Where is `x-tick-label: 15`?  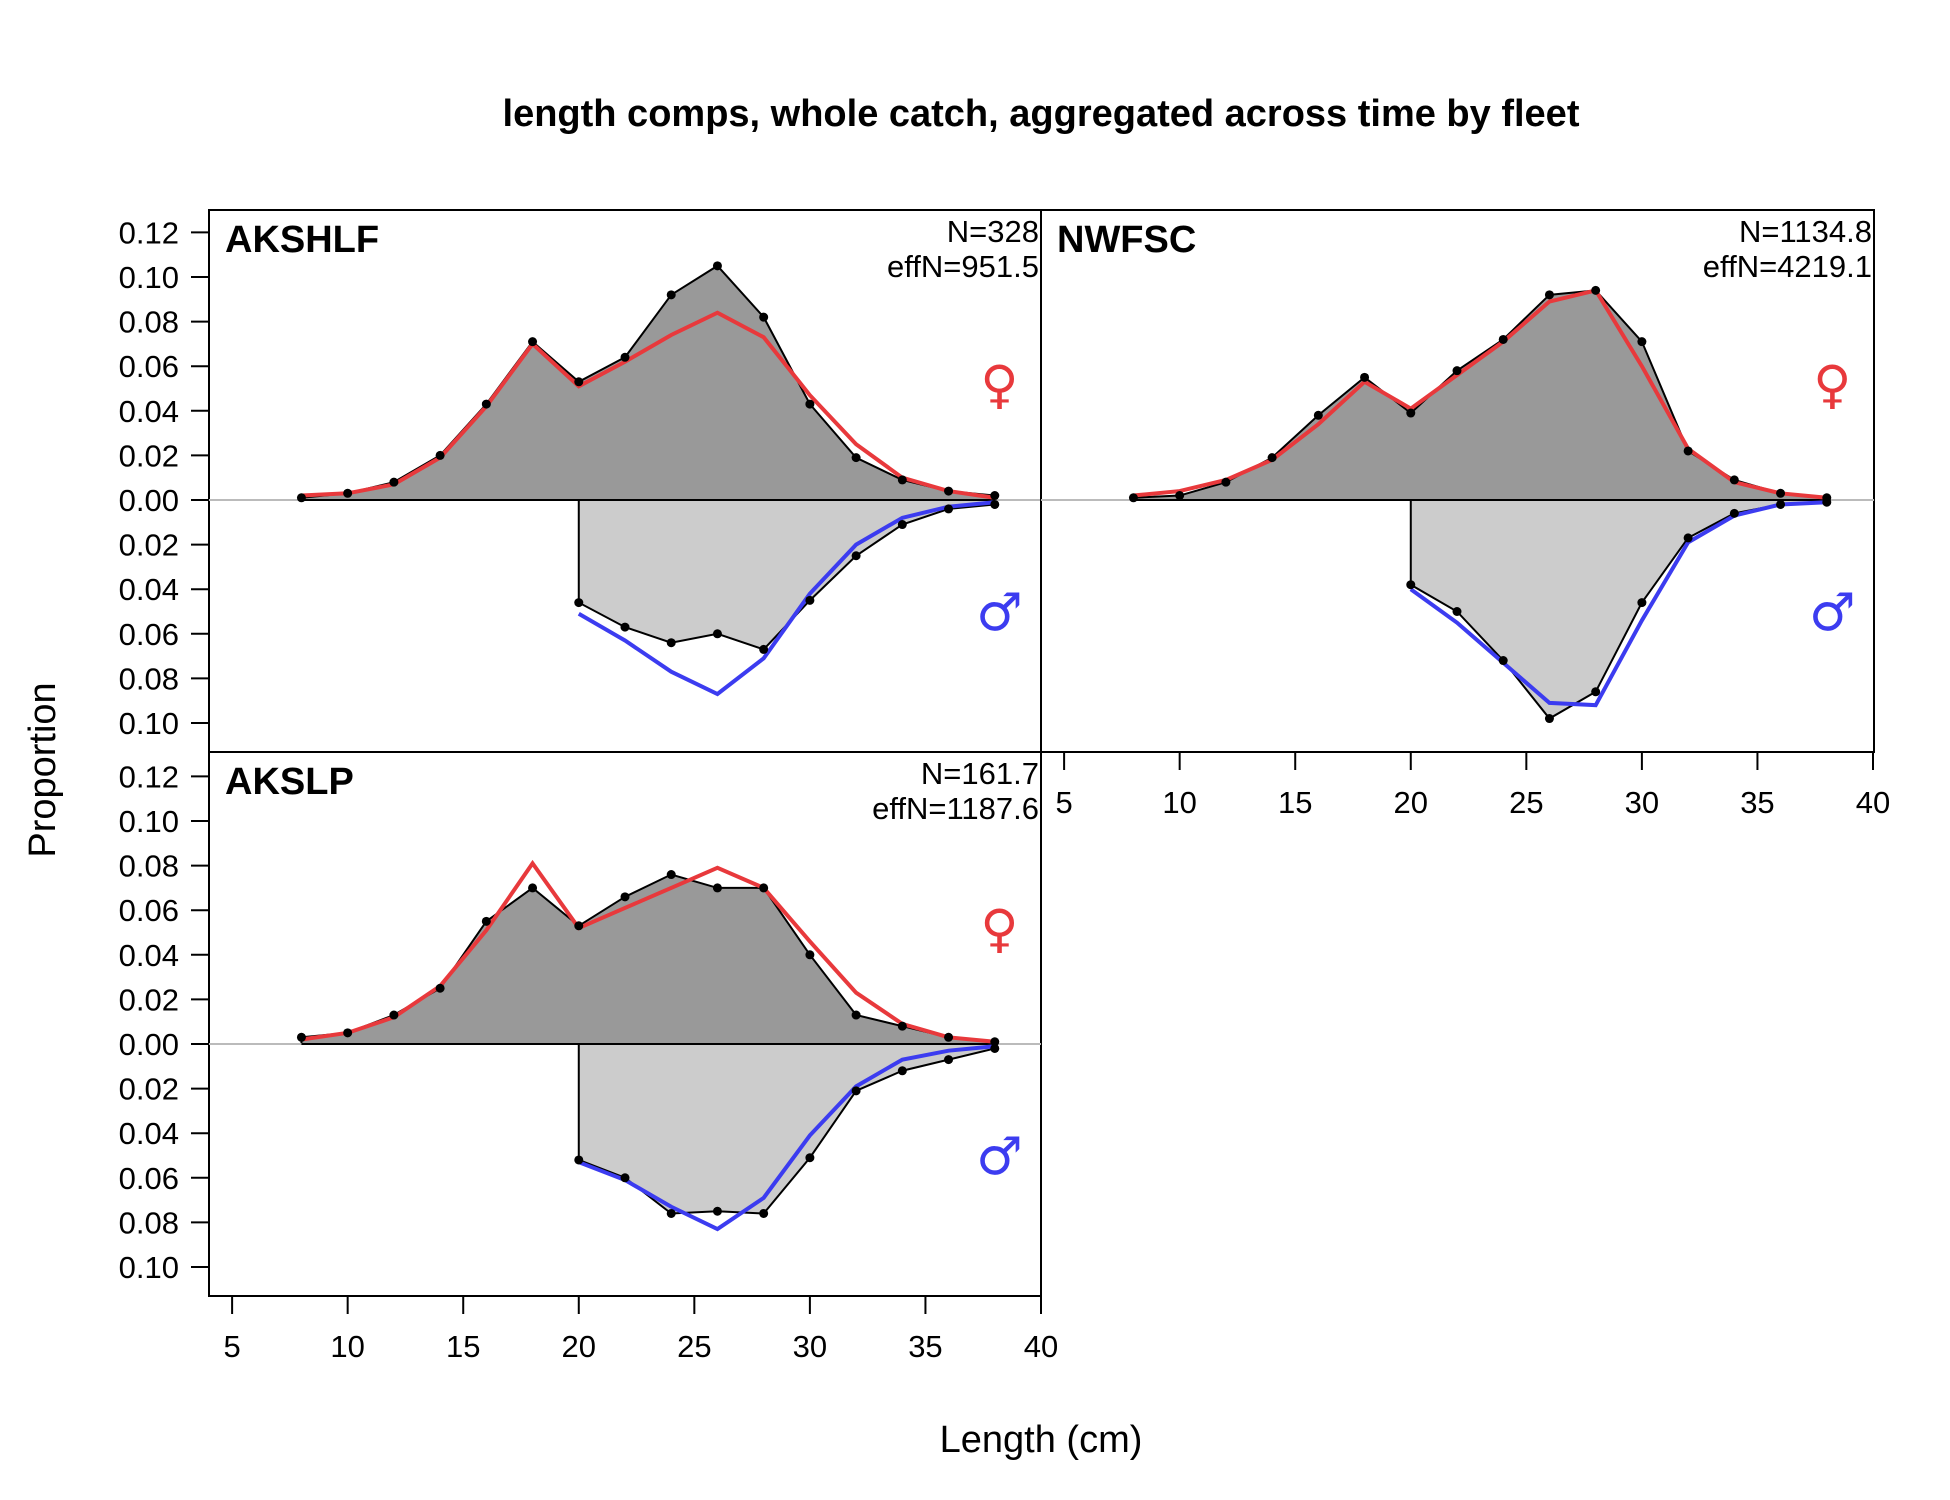
x-tick-label: 15 is located at coordinates (1295, 802).